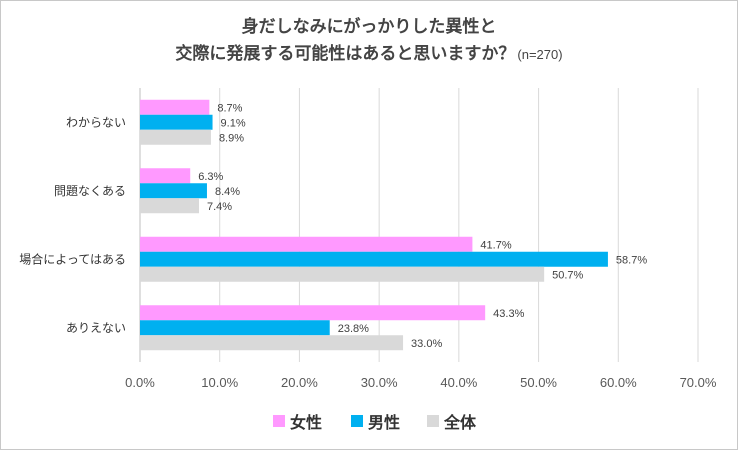  What do you see at coordinates (369, 26) in the screenshot?
I see `chart-title-line1: 身だしなみにがっかりした異性と` at bounding box center [369, 26].